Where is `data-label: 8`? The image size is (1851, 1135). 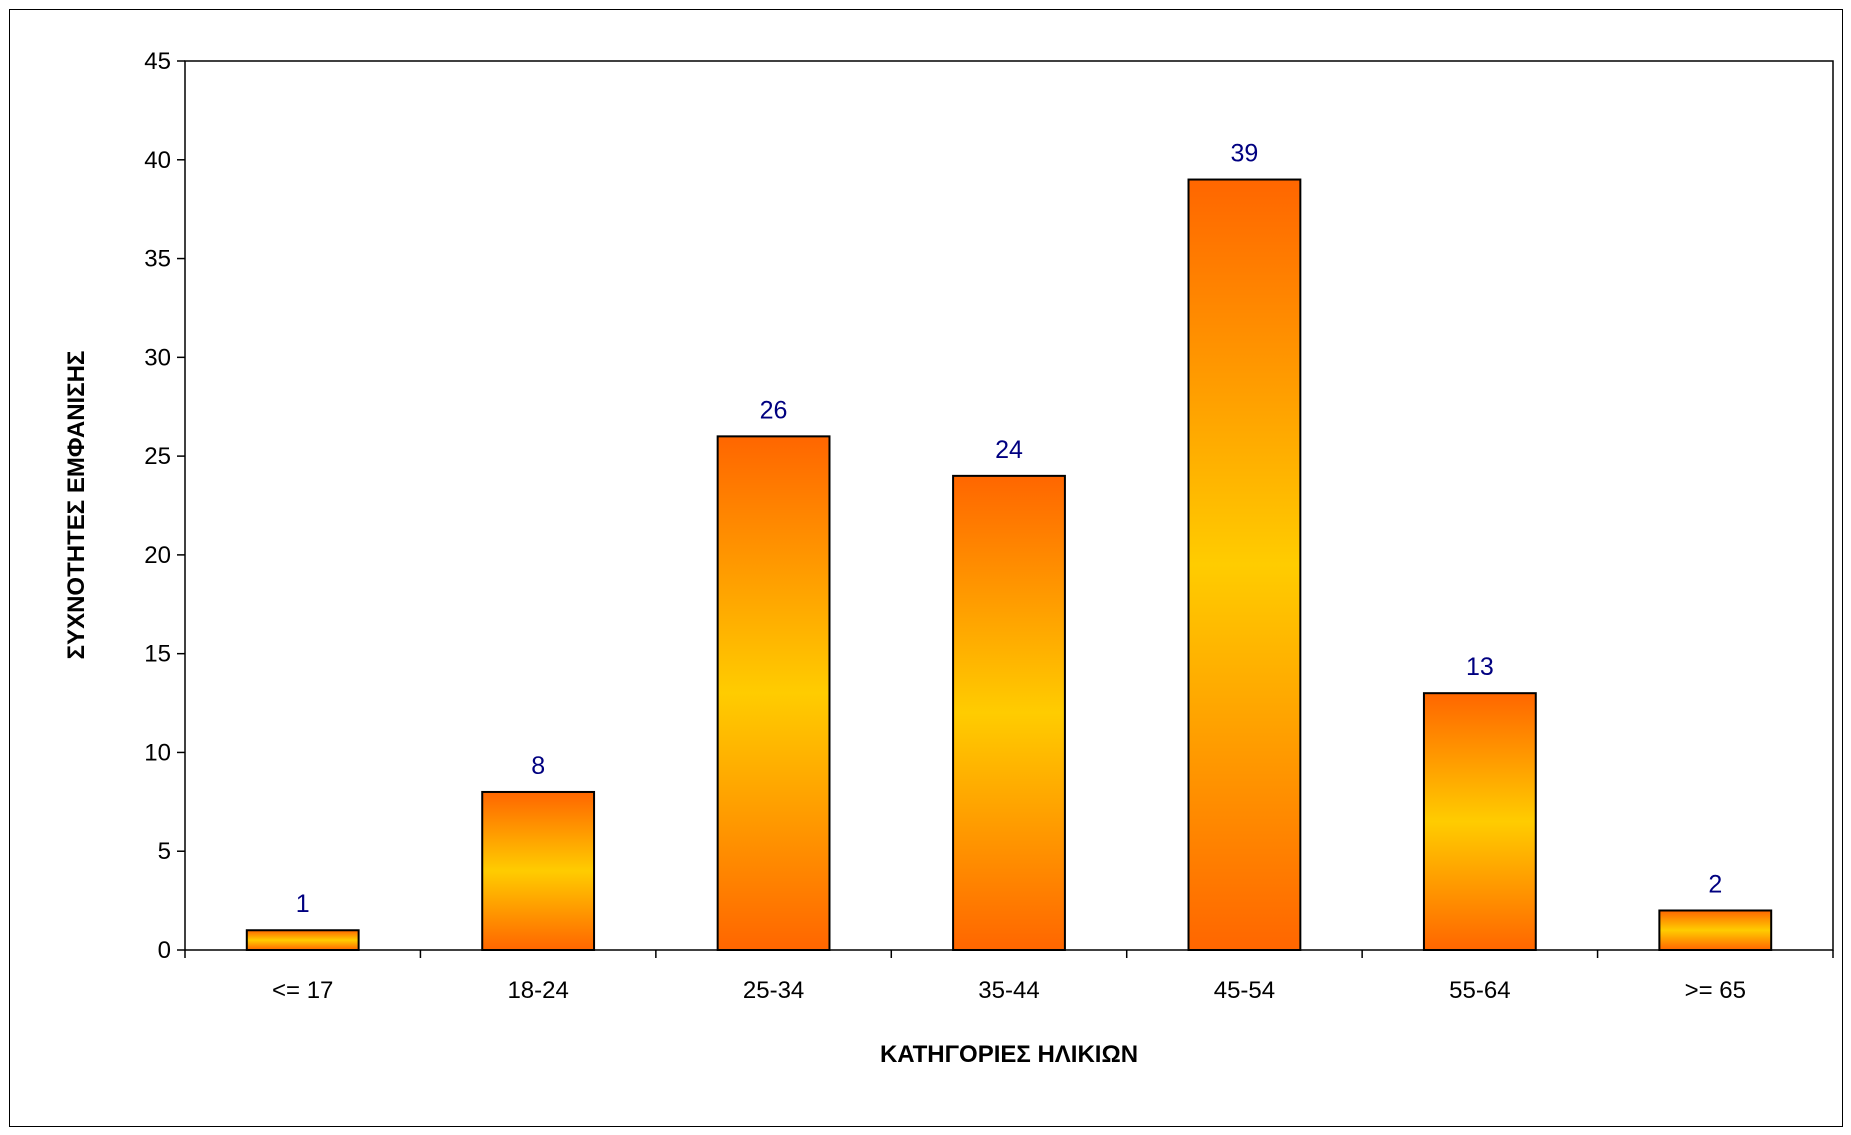 data-label: 8 is located at coordinates (538, 766).